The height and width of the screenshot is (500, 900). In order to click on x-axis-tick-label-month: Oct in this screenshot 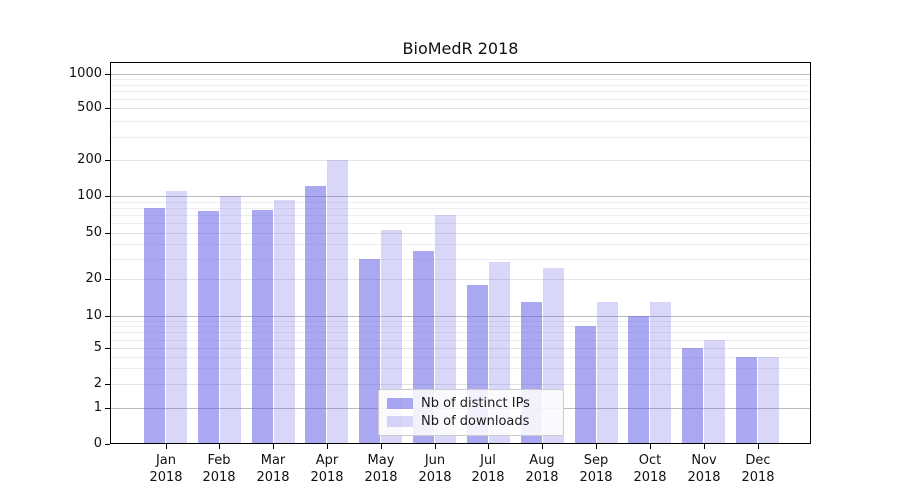, I will do `click(650, 460)`.